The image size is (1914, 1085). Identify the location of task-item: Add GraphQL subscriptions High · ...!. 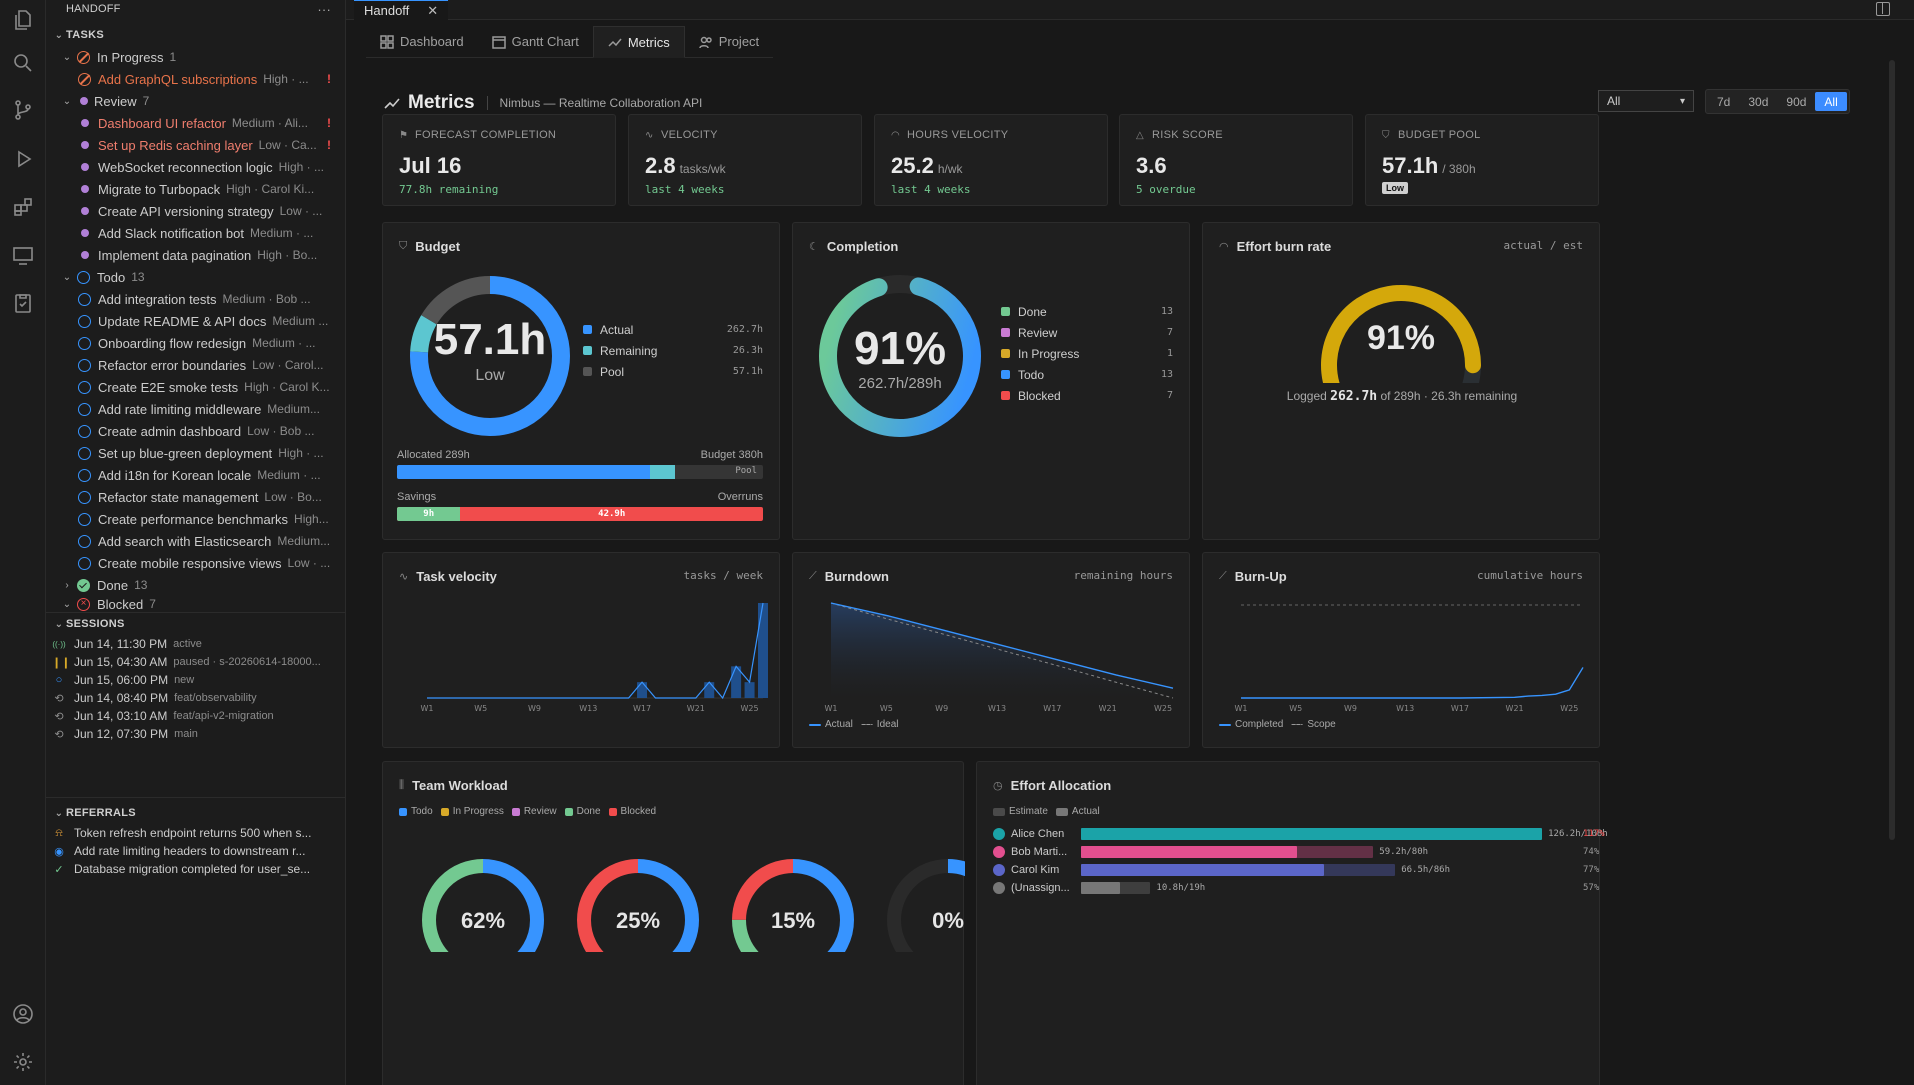
(195, 79).